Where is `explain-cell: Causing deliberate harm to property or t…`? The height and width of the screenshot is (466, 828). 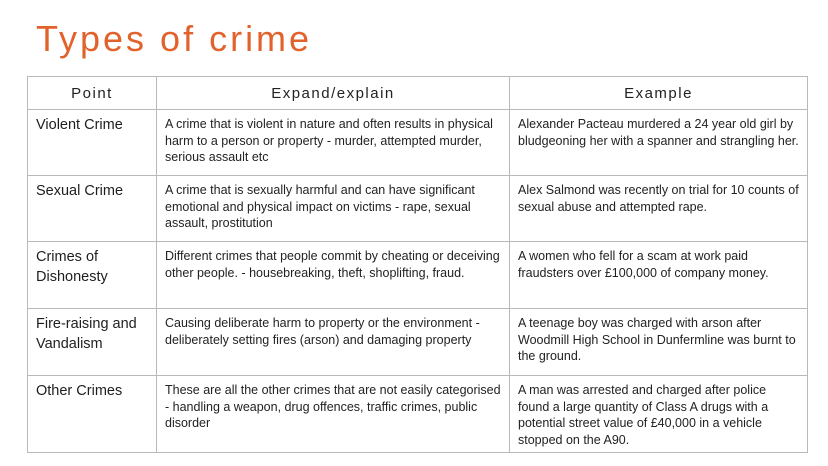 explain-cell: Causing deliberate harm to property or t… is located at coordinates (333, 342).